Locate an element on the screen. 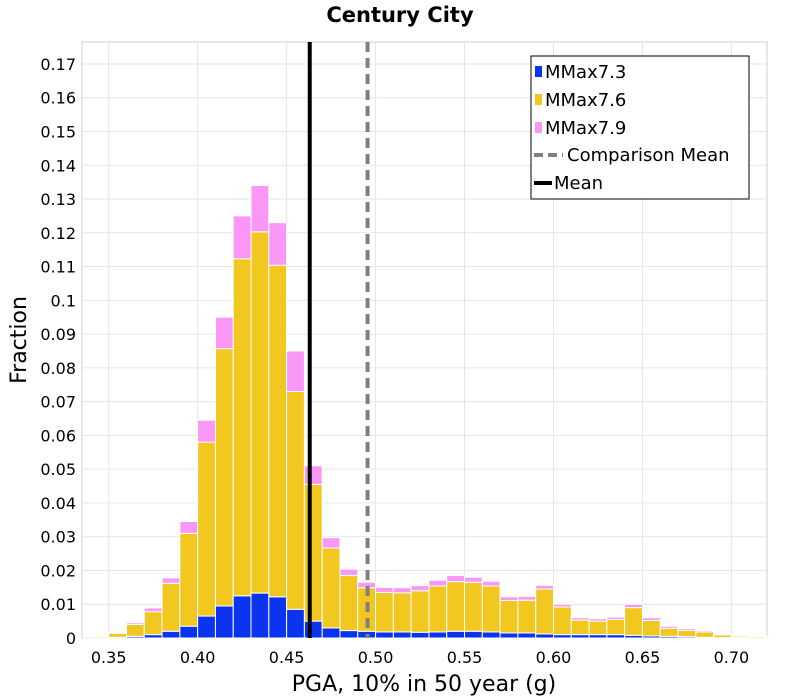 The height and width of the screenshot is (700, 800). y-tick-label: 0.06 is located at coordinates (58, 435).